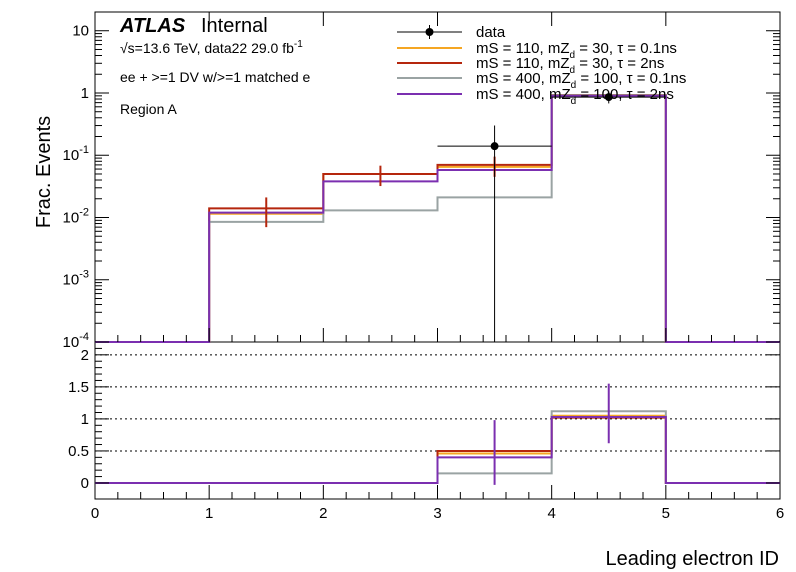 Image resolution: width=796 pixels, height=572 pixels. Describe the element at coordinates (666, 513) in the screenshot. I see `xtick-label-5: 5` at that location.